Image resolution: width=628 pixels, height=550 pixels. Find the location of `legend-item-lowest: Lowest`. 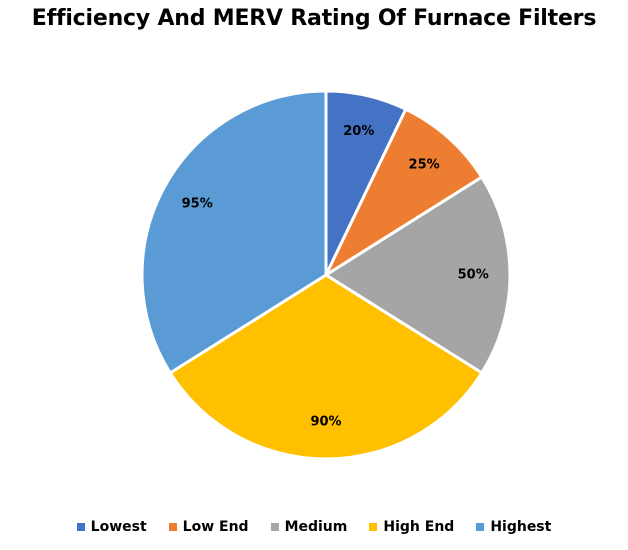

legend-item-lowest: Lowest is located at coordinates (111, 527).